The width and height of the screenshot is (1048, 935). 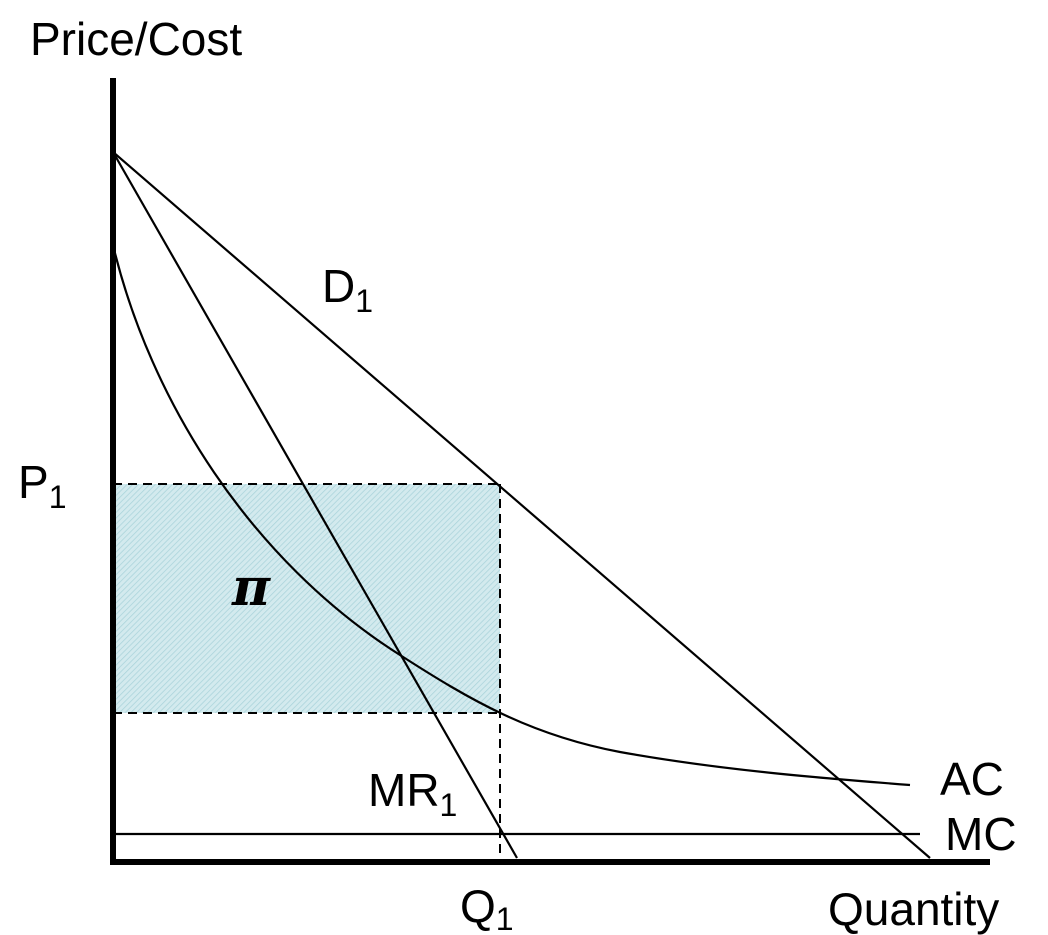 I want to click on marginal-revenue-label: MR1, so click(x=412, y=793).